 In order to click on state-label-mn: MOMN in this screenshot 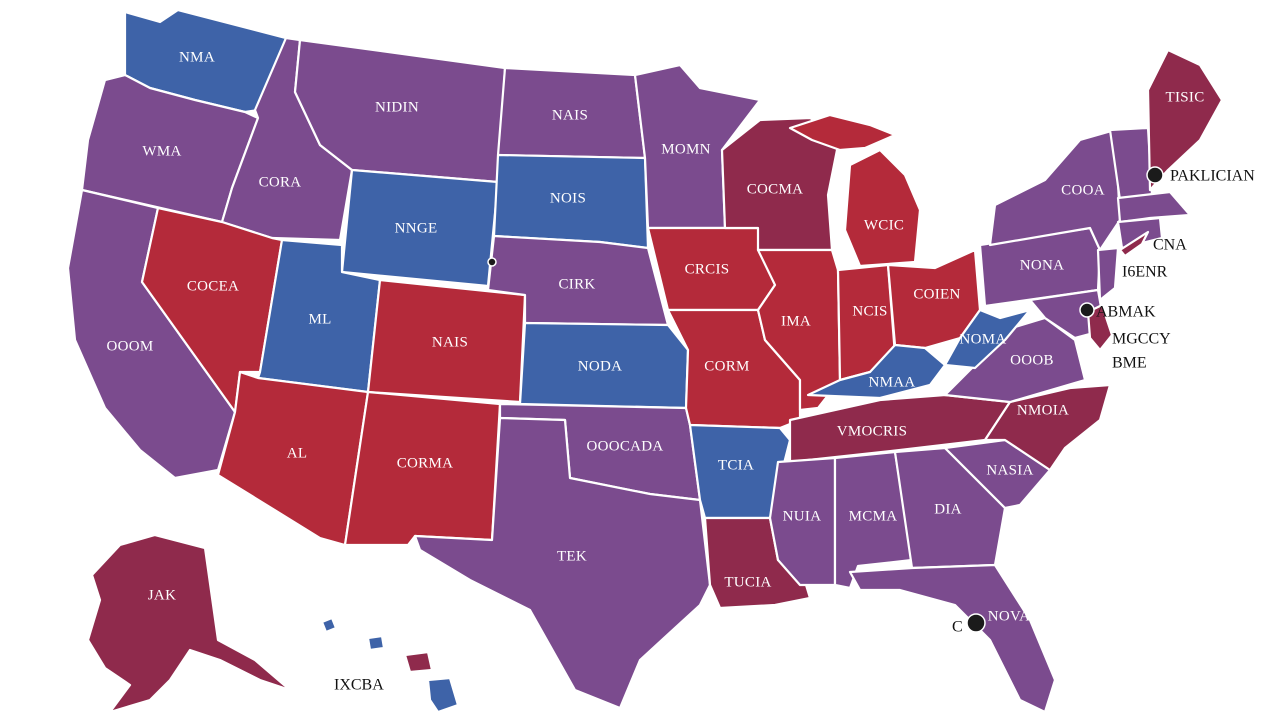, I will do `click(686, 149)`.